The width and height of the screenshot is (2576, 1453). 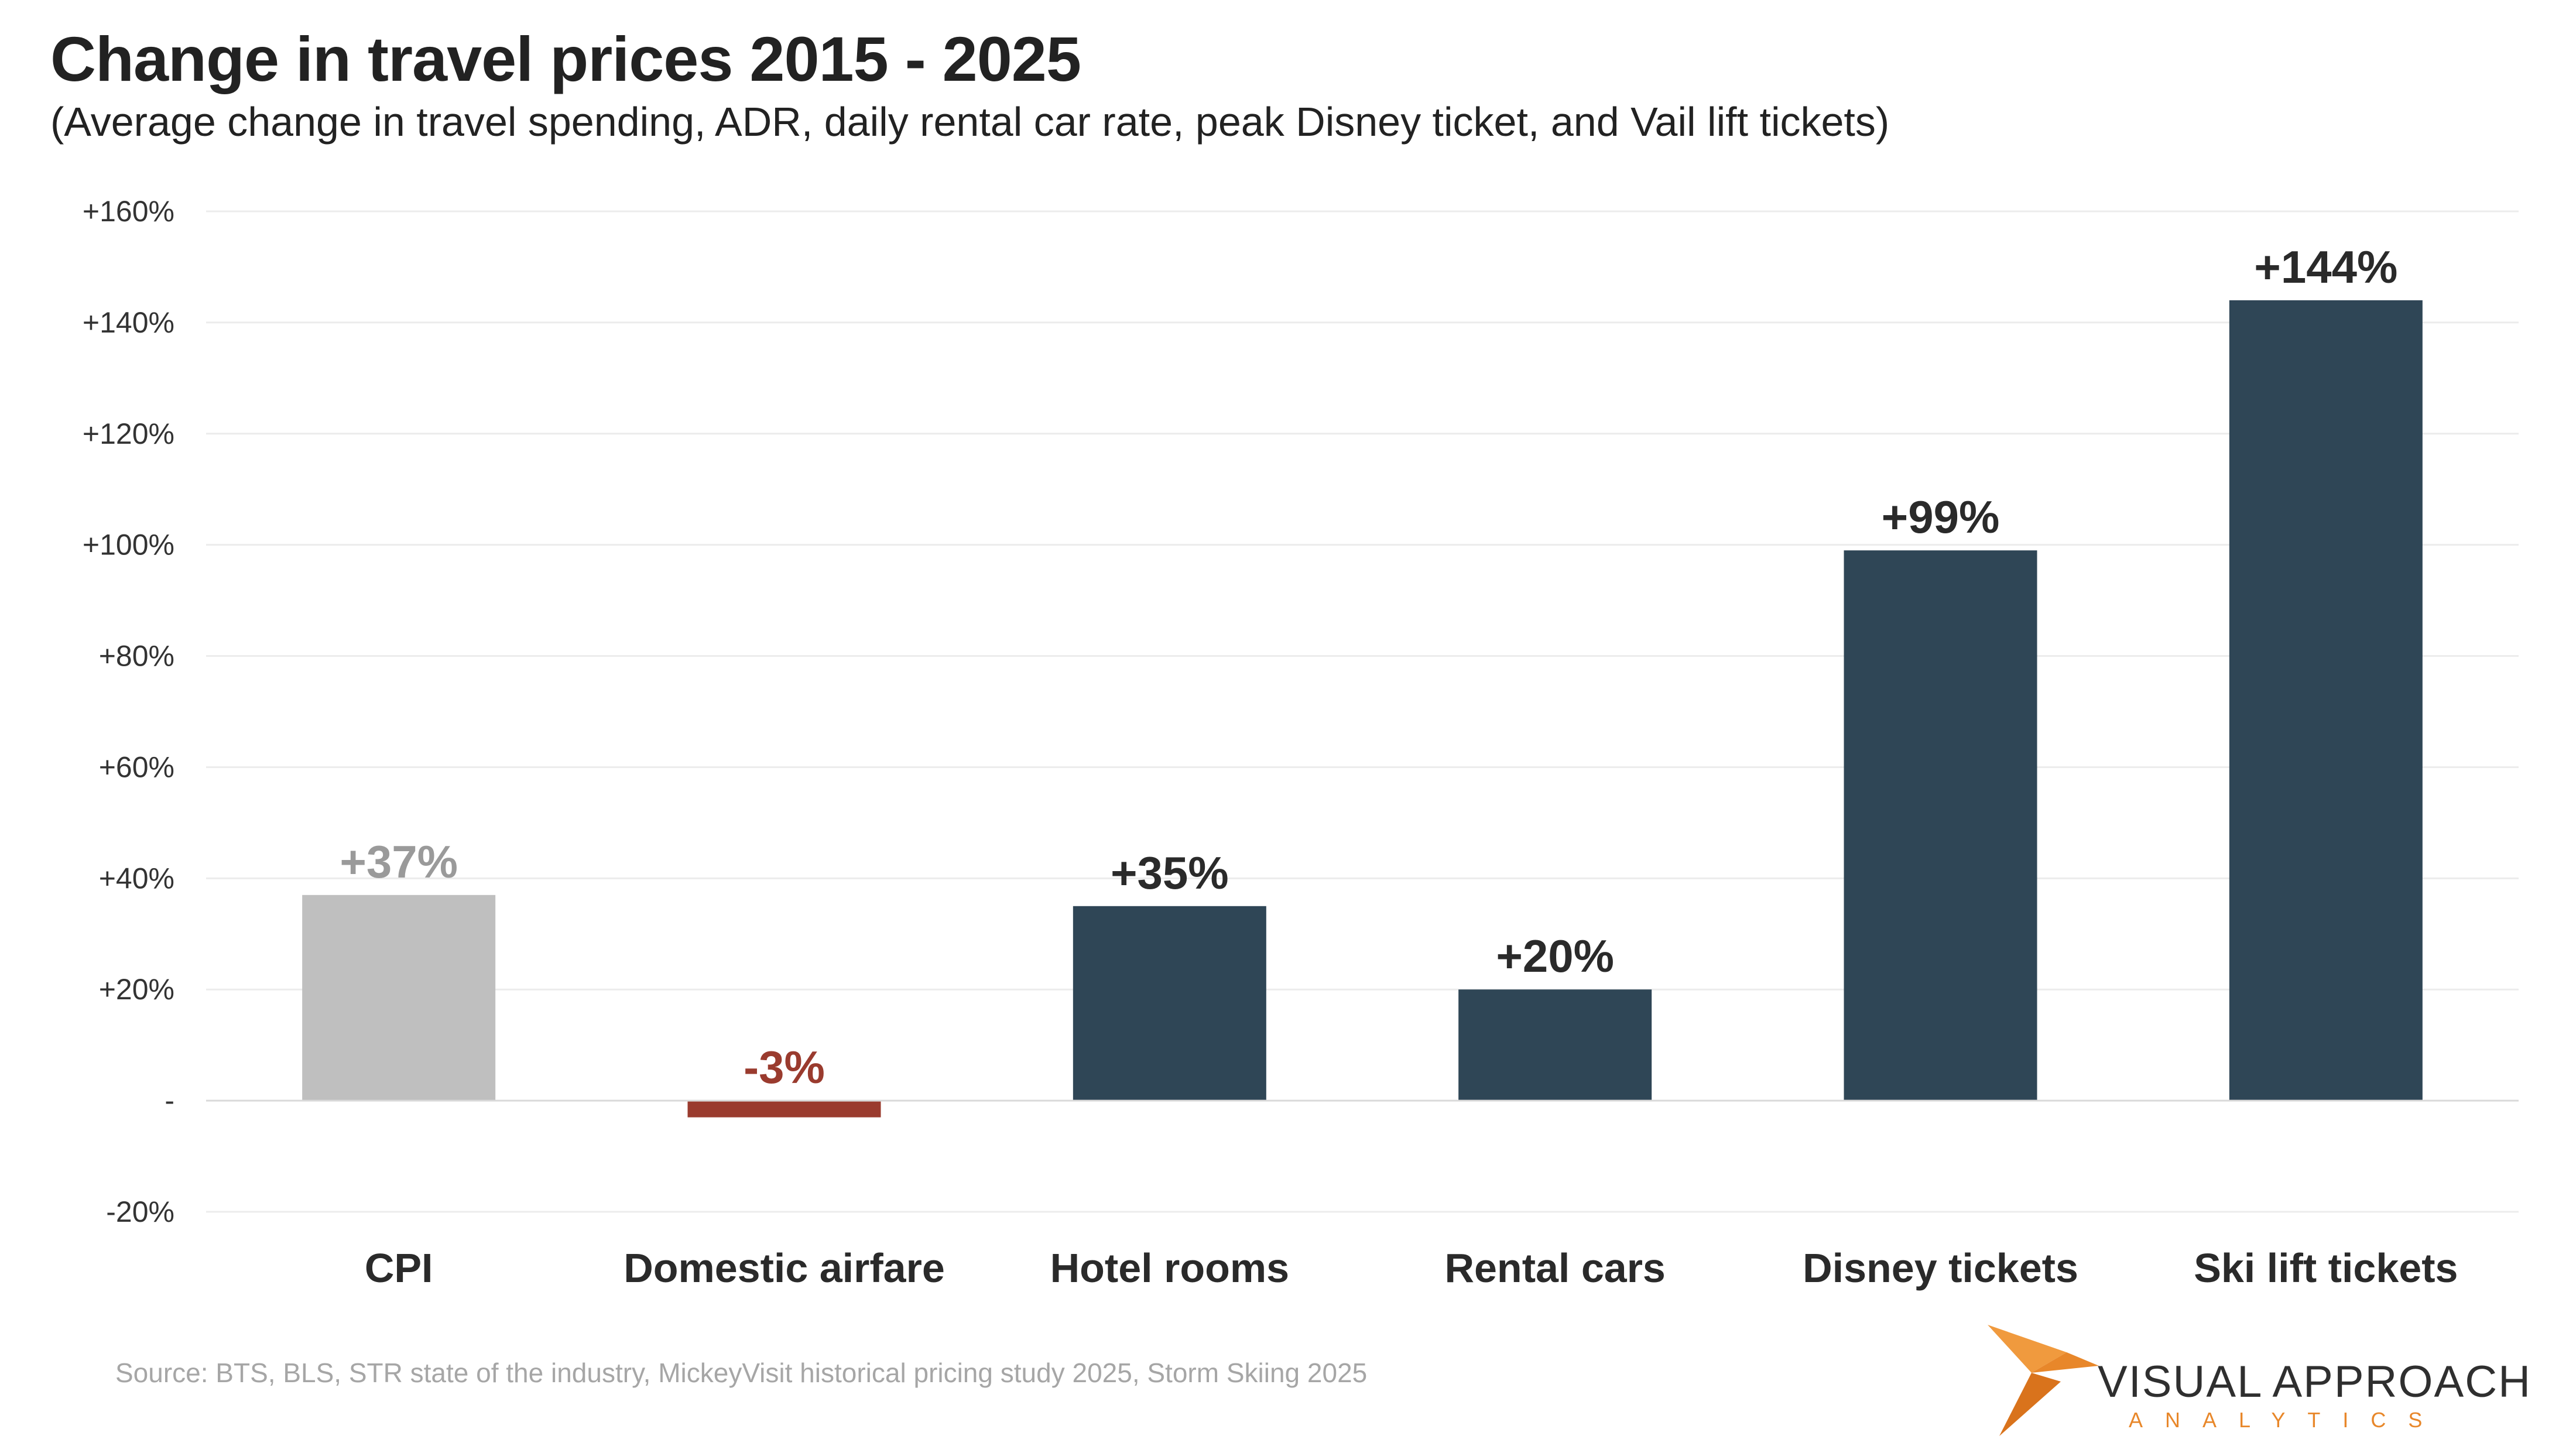 I want to click on y-tick-label: +100%, so click(x=128, y=545).